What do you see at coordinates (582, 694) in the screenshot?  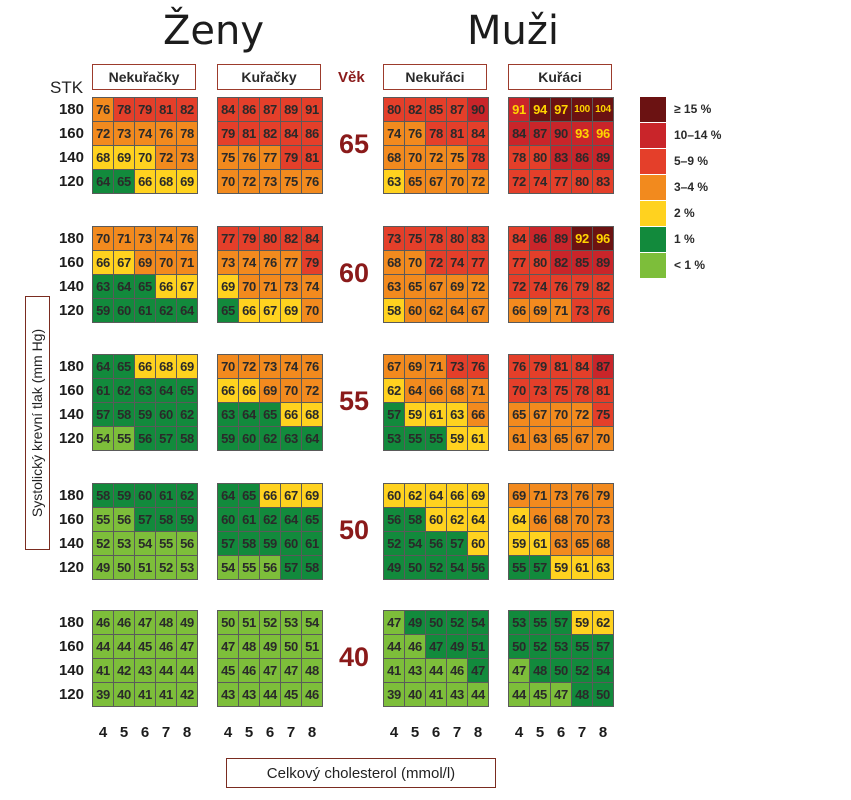 I see `risk-cell: 48` at bounding box center [582, 694].